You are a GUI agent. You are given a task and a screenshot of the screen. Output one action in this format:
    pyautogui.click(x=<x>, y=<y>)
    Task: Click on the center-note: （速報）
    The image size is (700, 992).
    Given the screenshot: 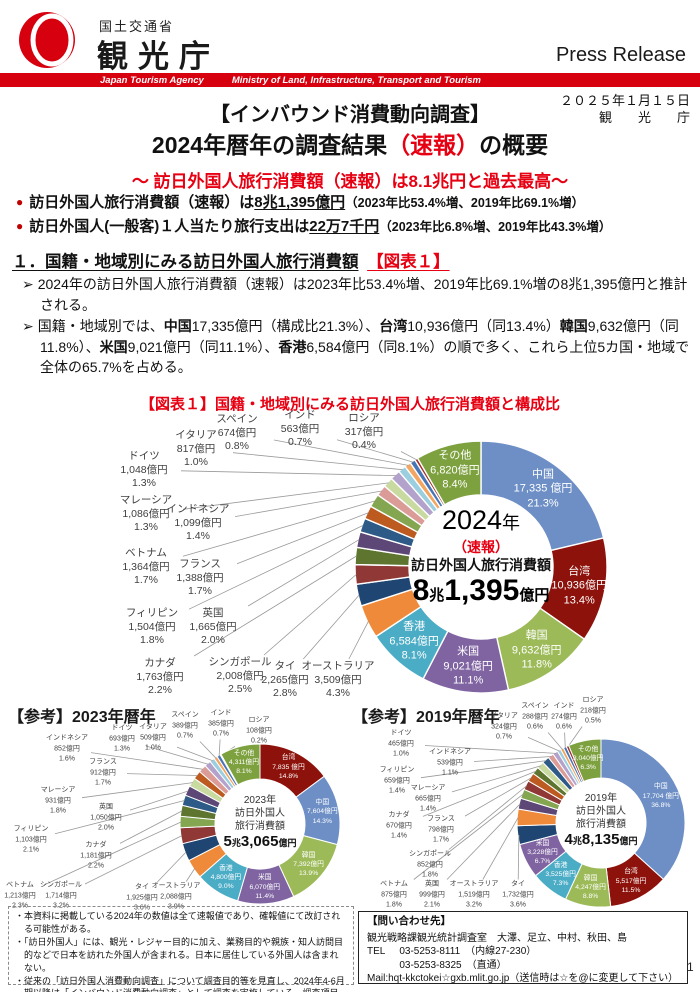 What is the action you would take?
    pyautogui.click(x=481, y=547)
    